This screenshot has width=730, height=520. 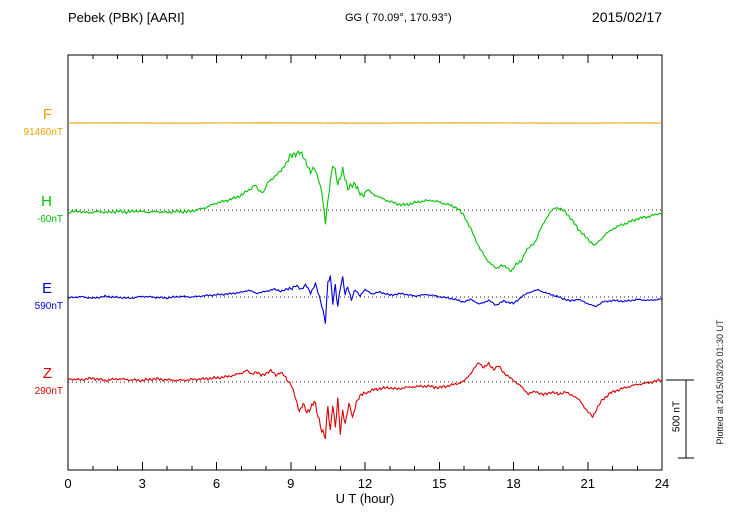 I want to click on station-title: Pebek (PBK) [AARI], so click(x=126, y=17).